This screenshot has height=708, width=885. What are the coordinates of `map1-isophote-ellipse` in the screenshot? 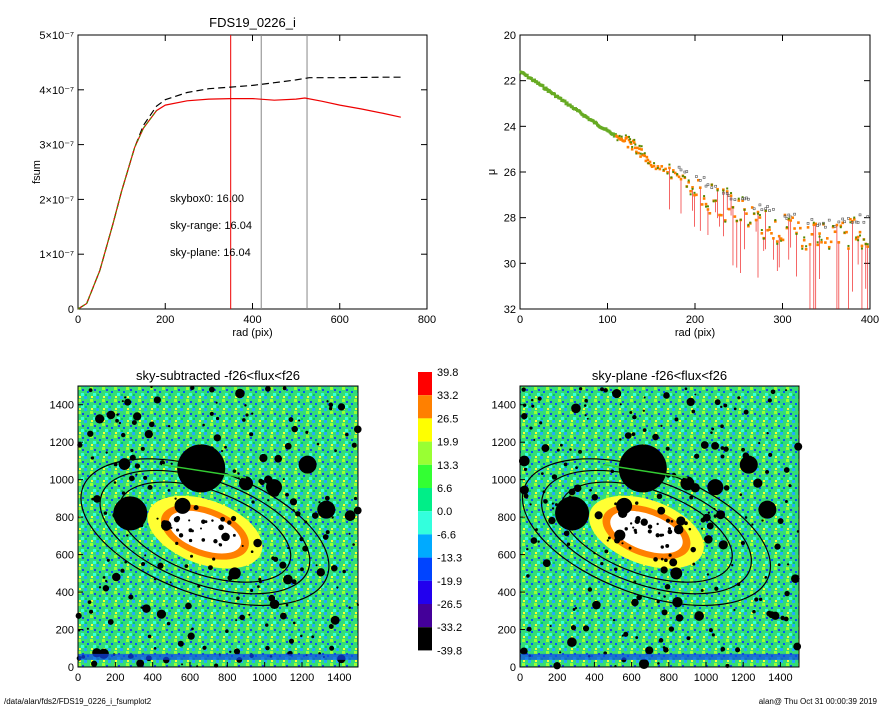 It's located at (205, 532).